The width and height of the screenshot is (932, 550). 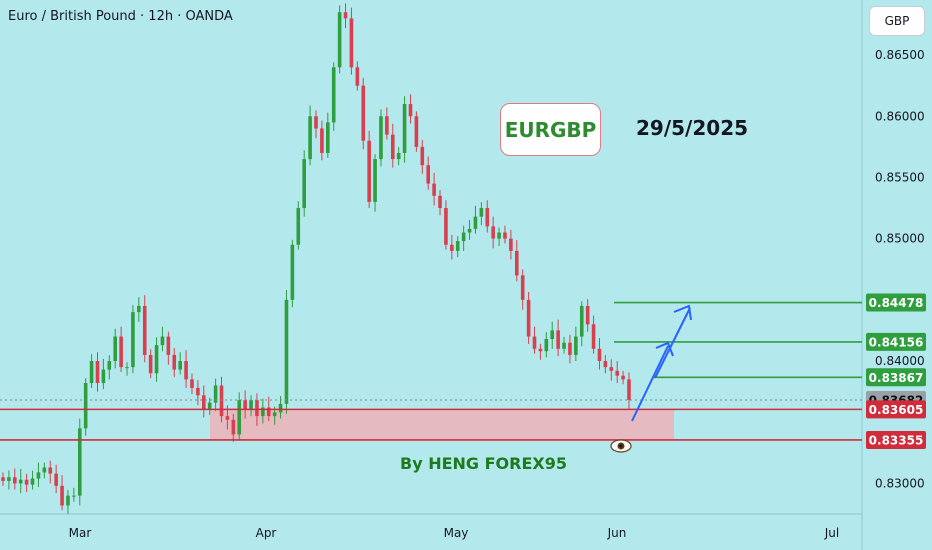 I want to click on x-tick-label: Mar, so click(x=80, y=533).